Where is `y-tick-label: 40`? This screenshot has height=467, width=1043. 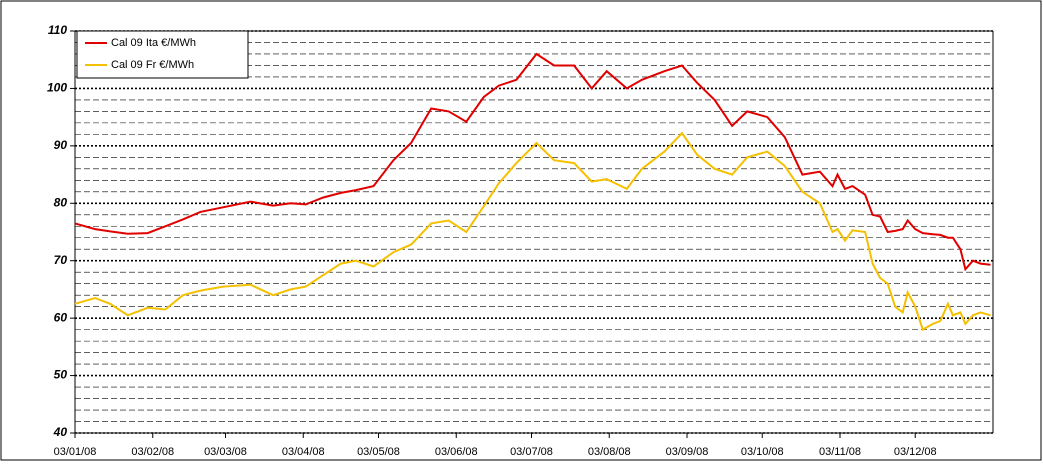 y-tick-label: 40 is located at coordinates (60, 432).